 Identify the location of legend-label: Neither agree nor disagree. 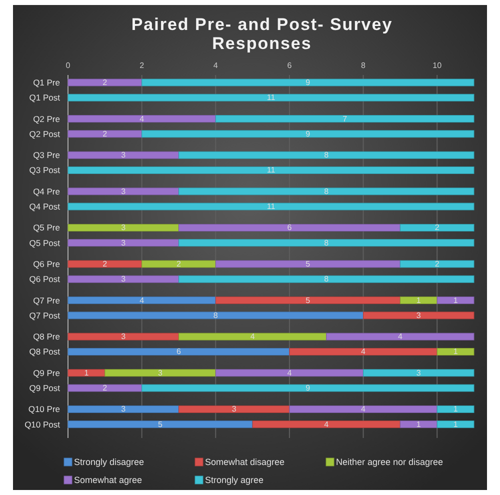
(390, 462).